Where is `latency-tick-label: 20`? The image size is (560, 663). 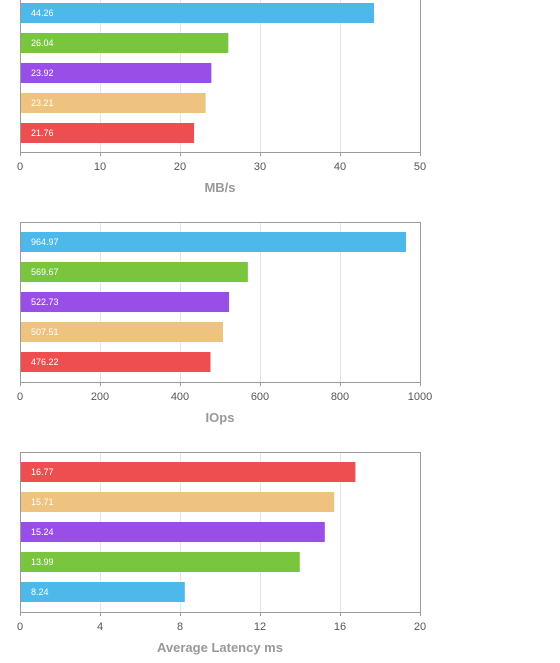 latency-tick-label: 20 is located at coordinates (420, 627).